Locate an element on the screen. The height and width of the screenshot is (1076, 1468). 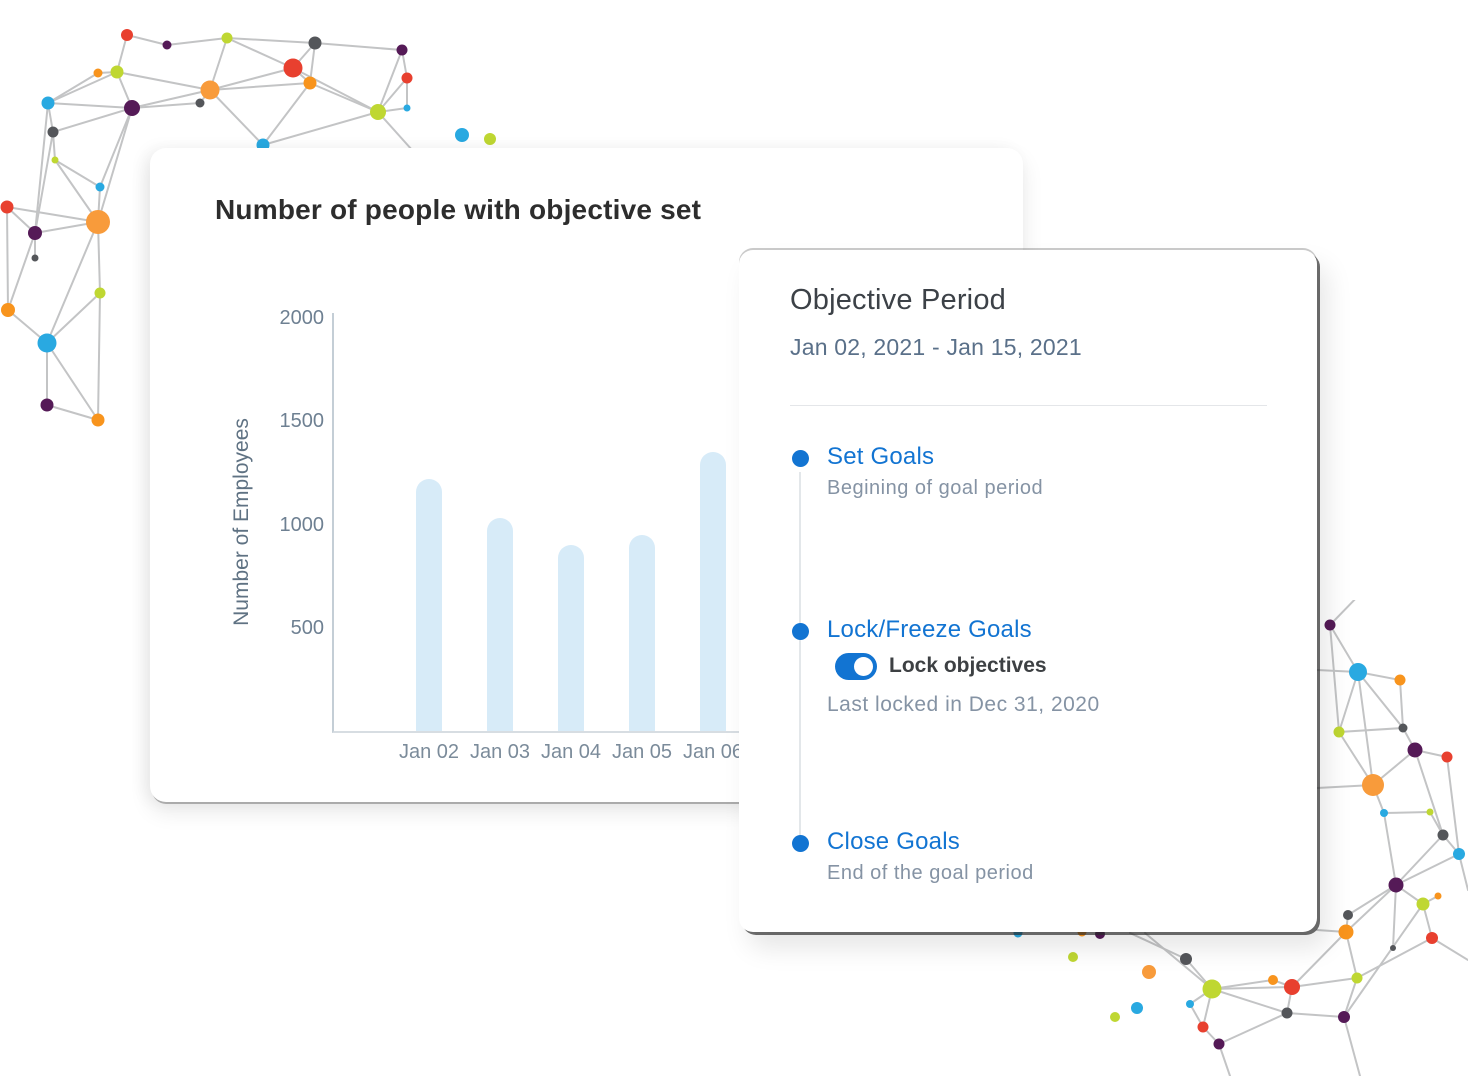
timeline-dot-lock-freeze-goals is located at coordinates (800, 631).